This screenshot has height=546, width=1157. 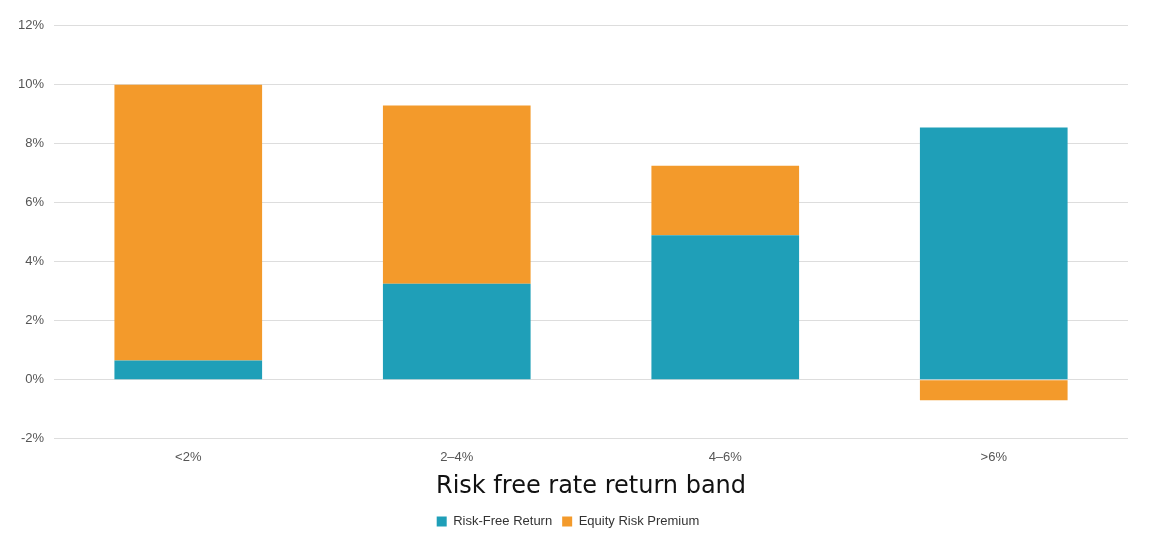 I want to click on y-tick-label: -2%, so click(x=32, y=438).